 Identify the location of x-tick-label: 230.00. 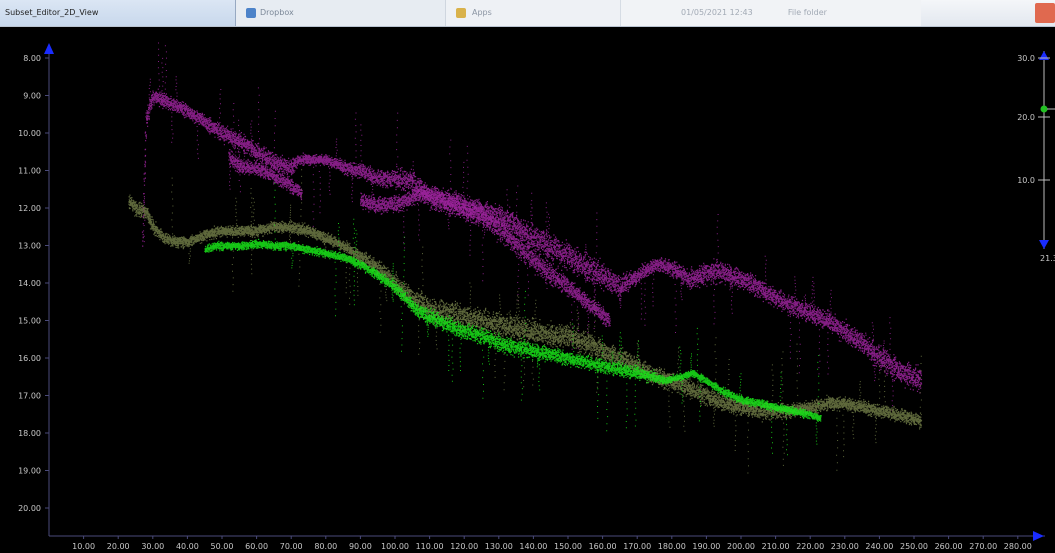
(845, 546).